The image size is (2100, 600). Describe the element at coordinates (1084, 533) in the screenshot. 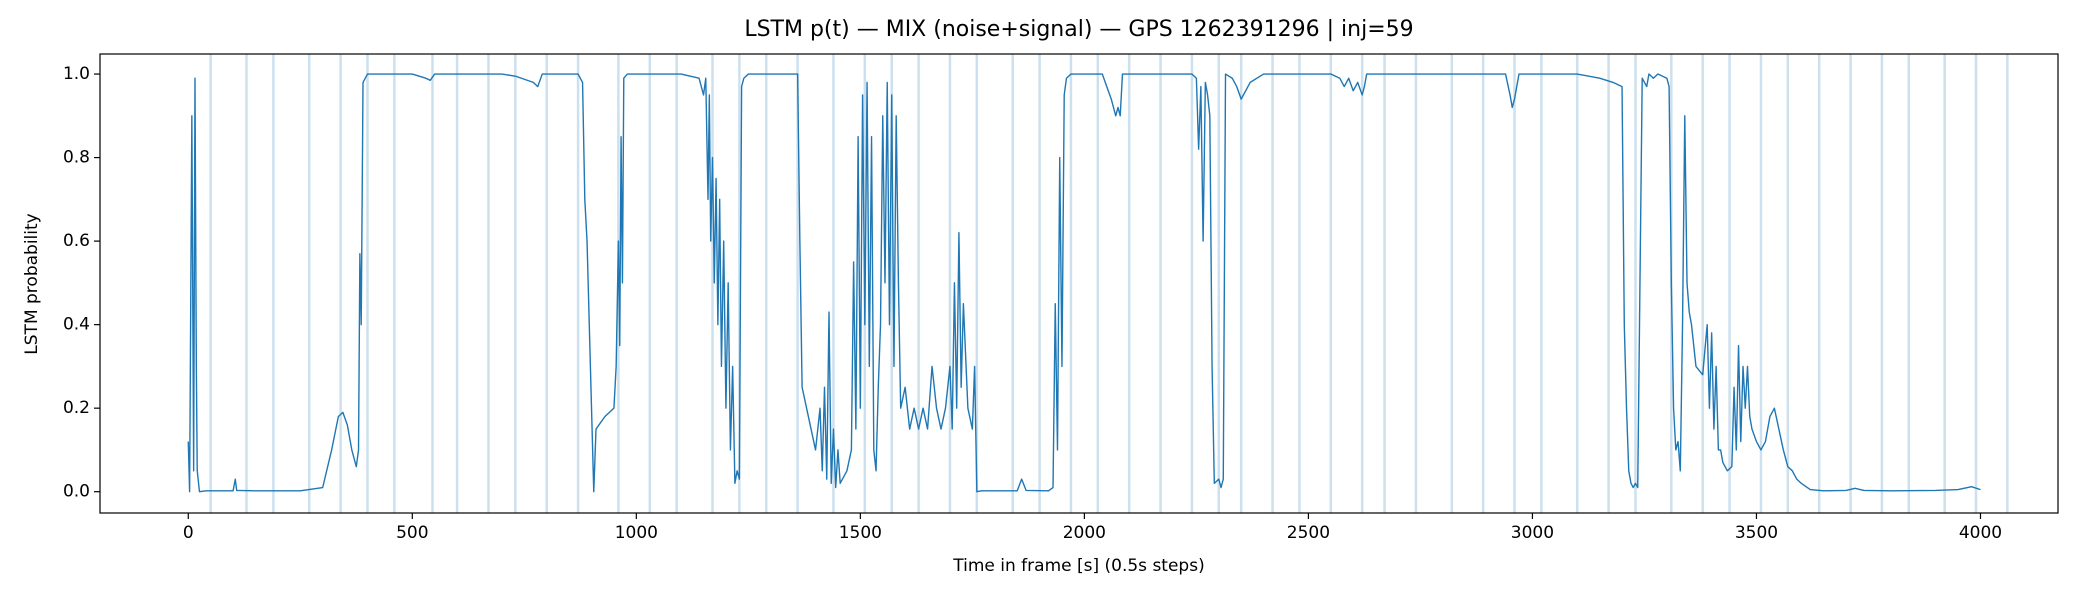

I see `x-tick-label: 2000` at that location.